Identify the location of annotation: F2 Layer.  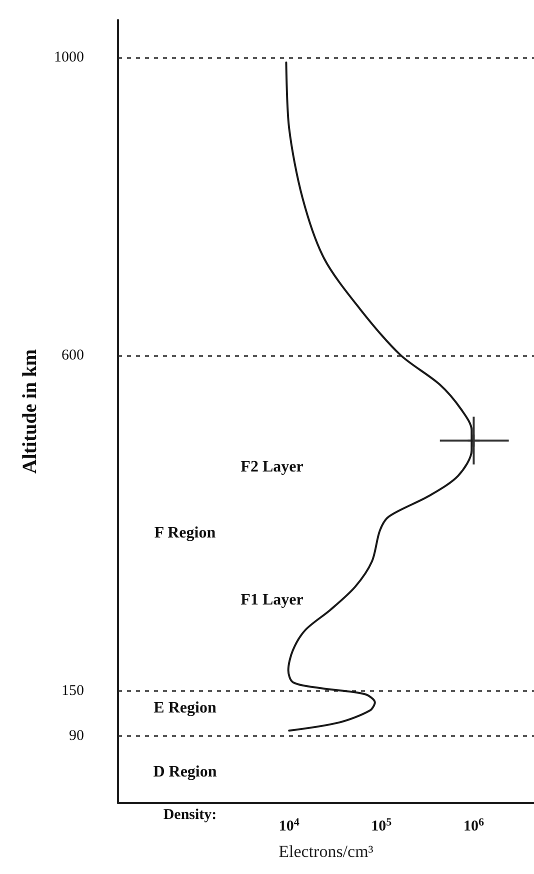
(272, 467).